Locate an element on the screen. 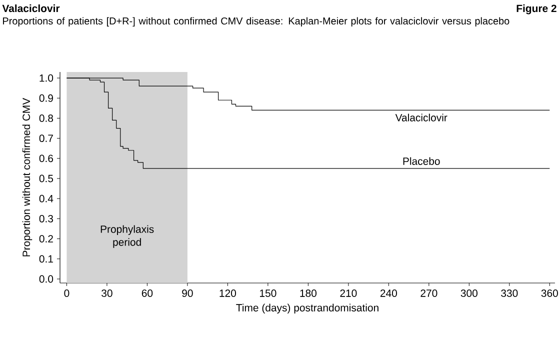  band-label: Prophylaxis period is located at coordinates (127, 236).